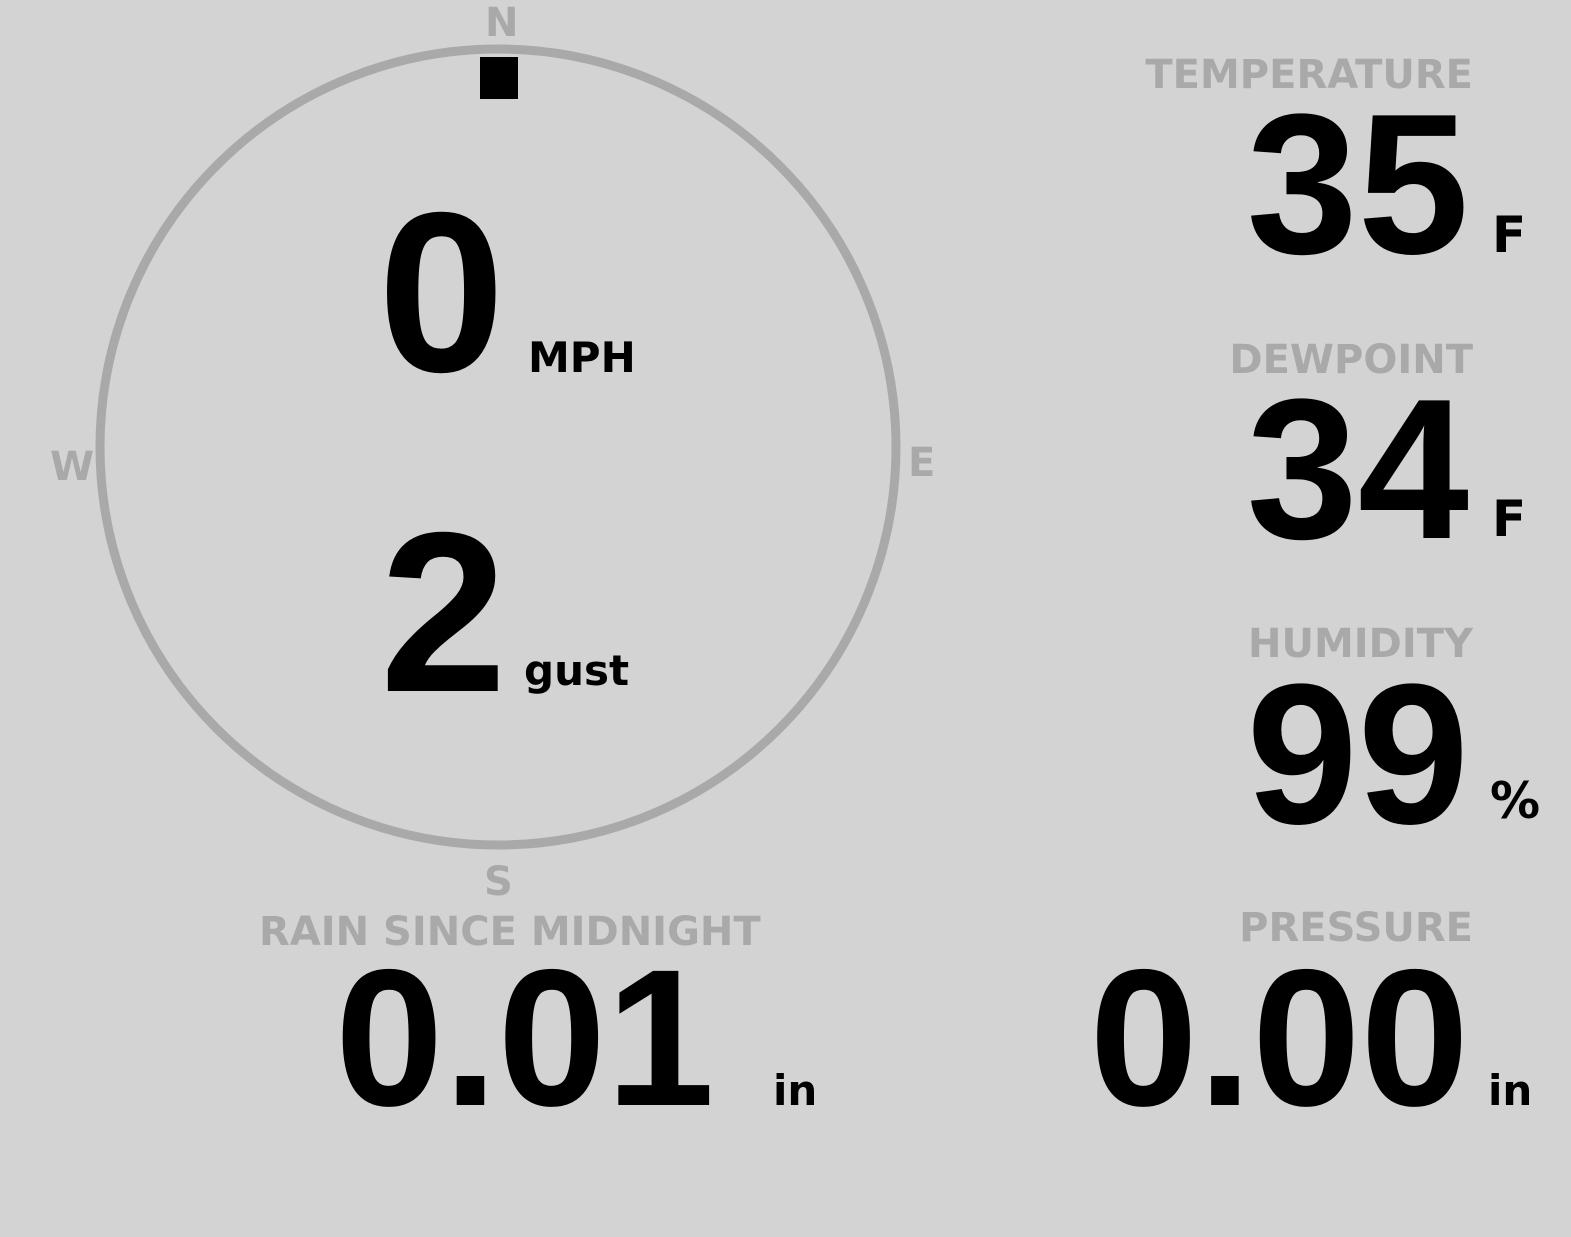 The width and height of the screenshot is (1571, 1237). What do you see at coordinates (1509, 519) in the screenshot?
I see `dewpoint-unit: F` at bounding box center [1509, 519].